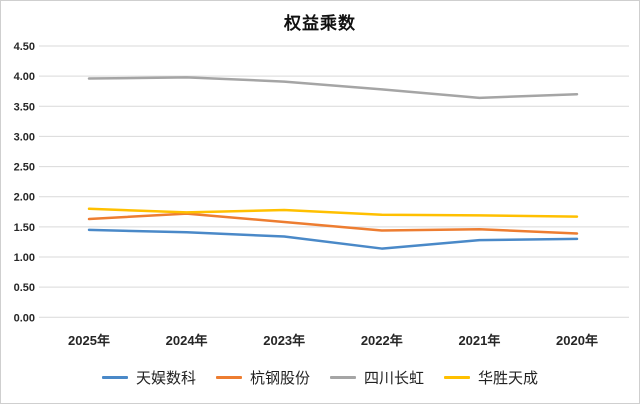 This screenshot has height=404, width=640. What do you see at coordinates (24, 198) in the screenshot?
I see `y-axis-tick-label: 2.00` at bounding box center [24, 198].